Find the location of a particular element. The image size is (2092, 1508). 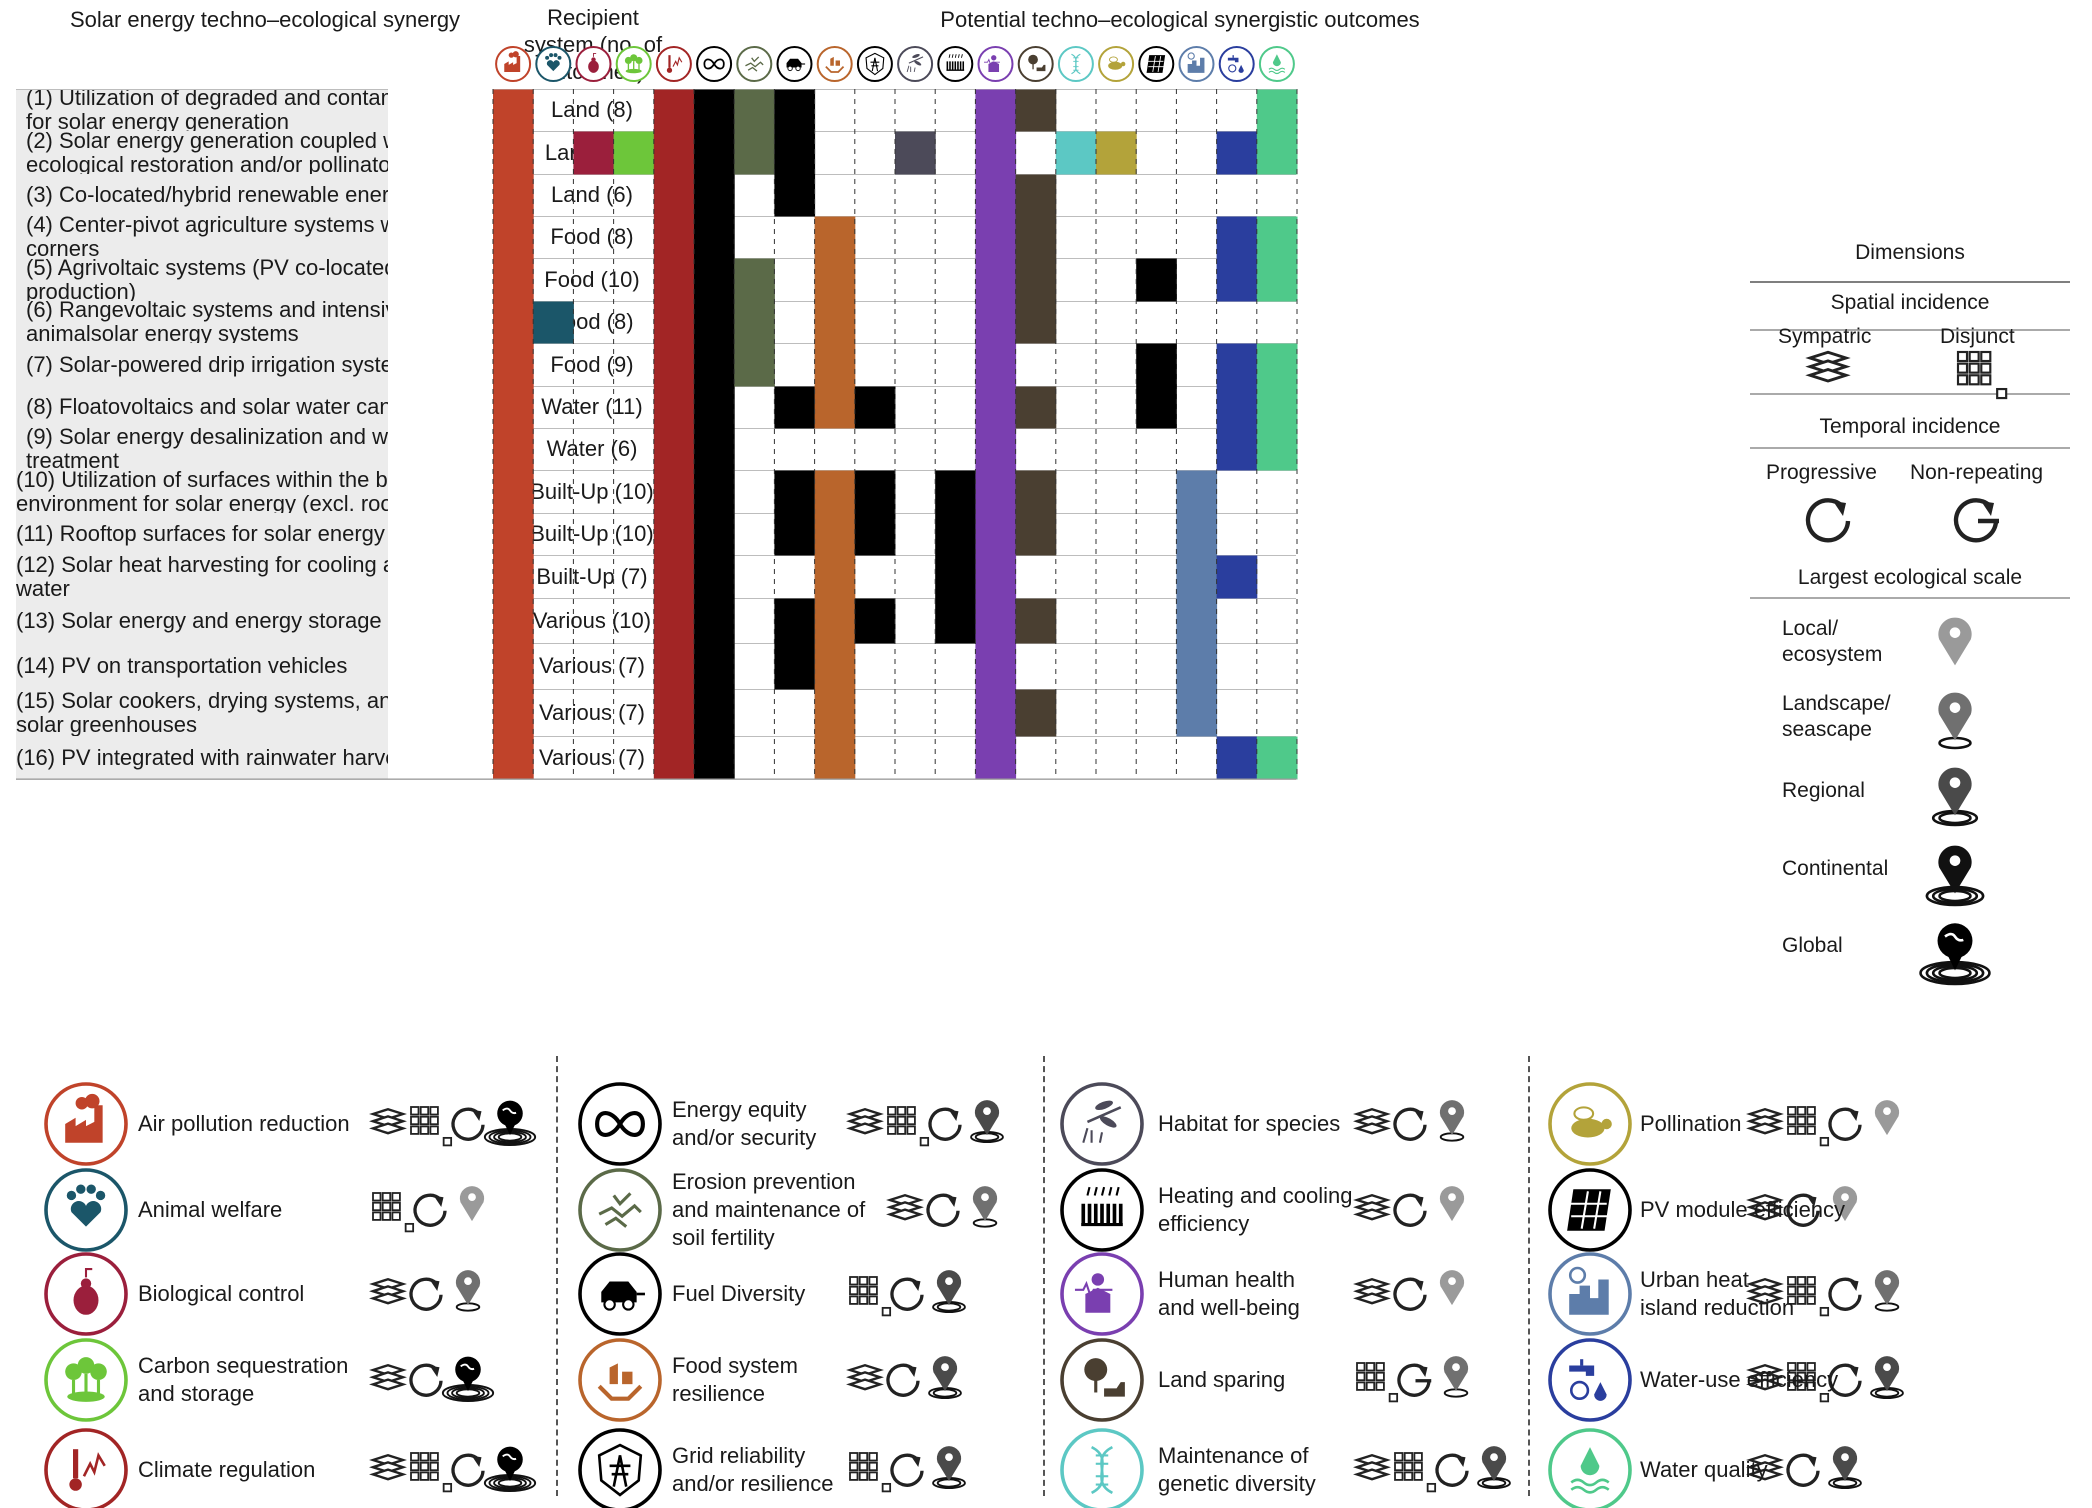

bee-icon is located at coordinates (1116, 64).